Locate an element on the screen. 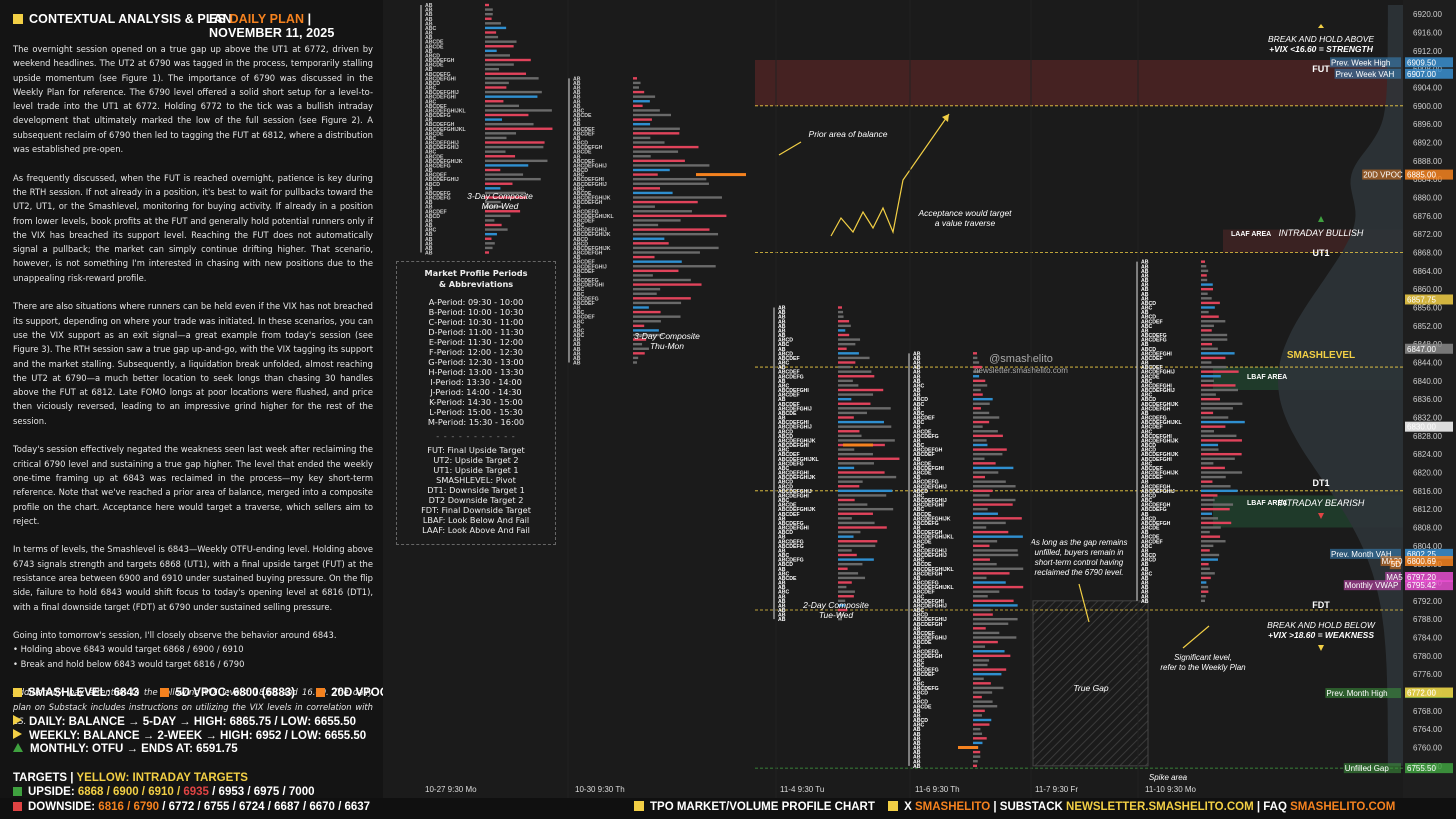 This screenshot has height=819, width=1456. triangle-down-yellow is located at coordinates (1321, 648).